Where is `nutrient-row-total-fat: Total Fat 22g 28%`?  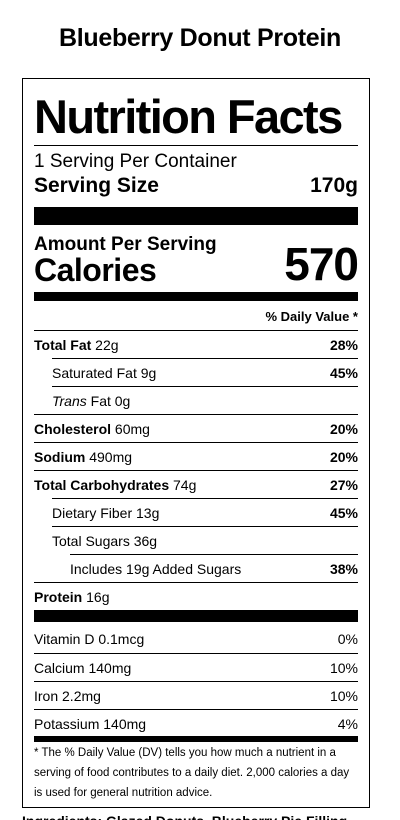 nutrient-row-total-fat: Total Fat 22g 28% is located at coordinates (196, 344).